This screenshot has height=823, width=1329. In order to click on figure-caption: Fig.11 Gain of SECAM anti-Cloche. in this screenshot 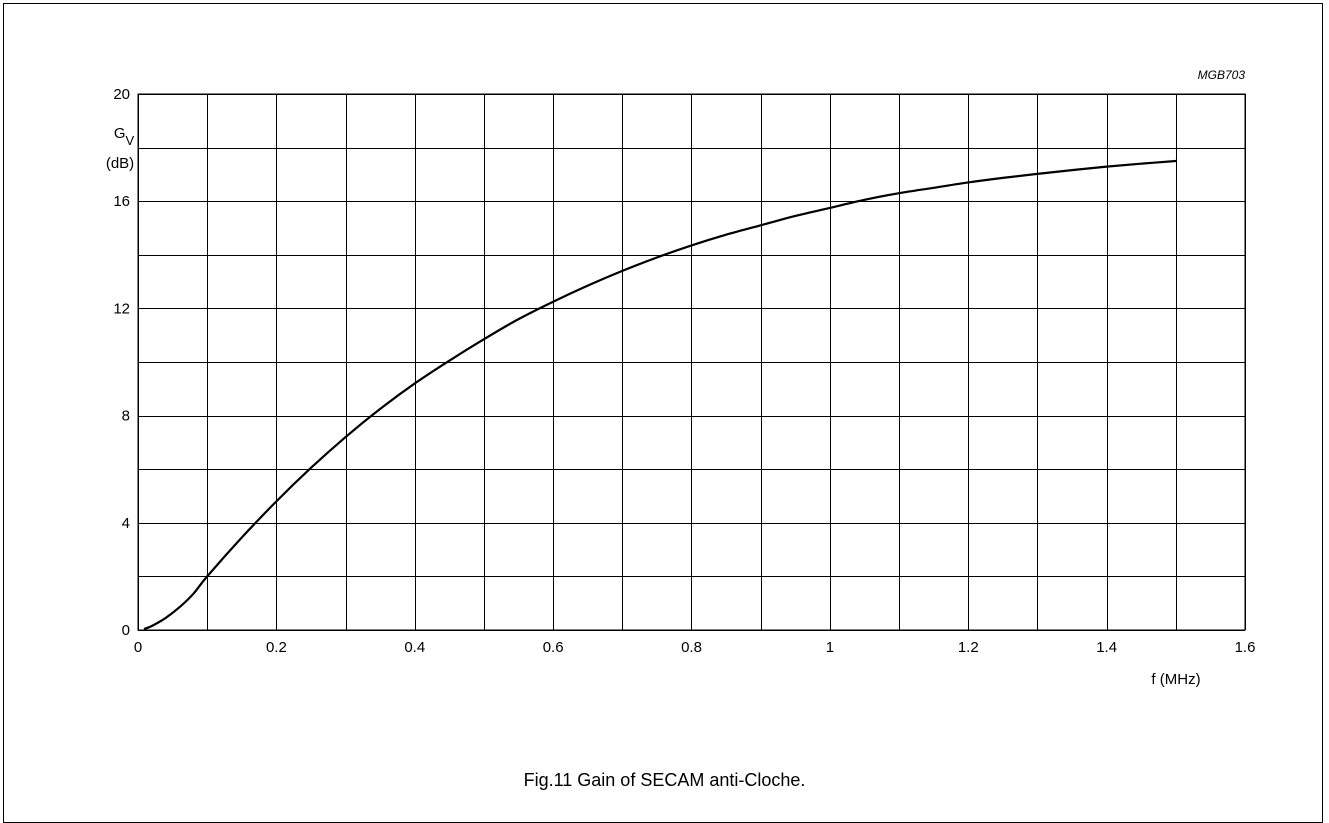, I will do `click(664, 780)`.